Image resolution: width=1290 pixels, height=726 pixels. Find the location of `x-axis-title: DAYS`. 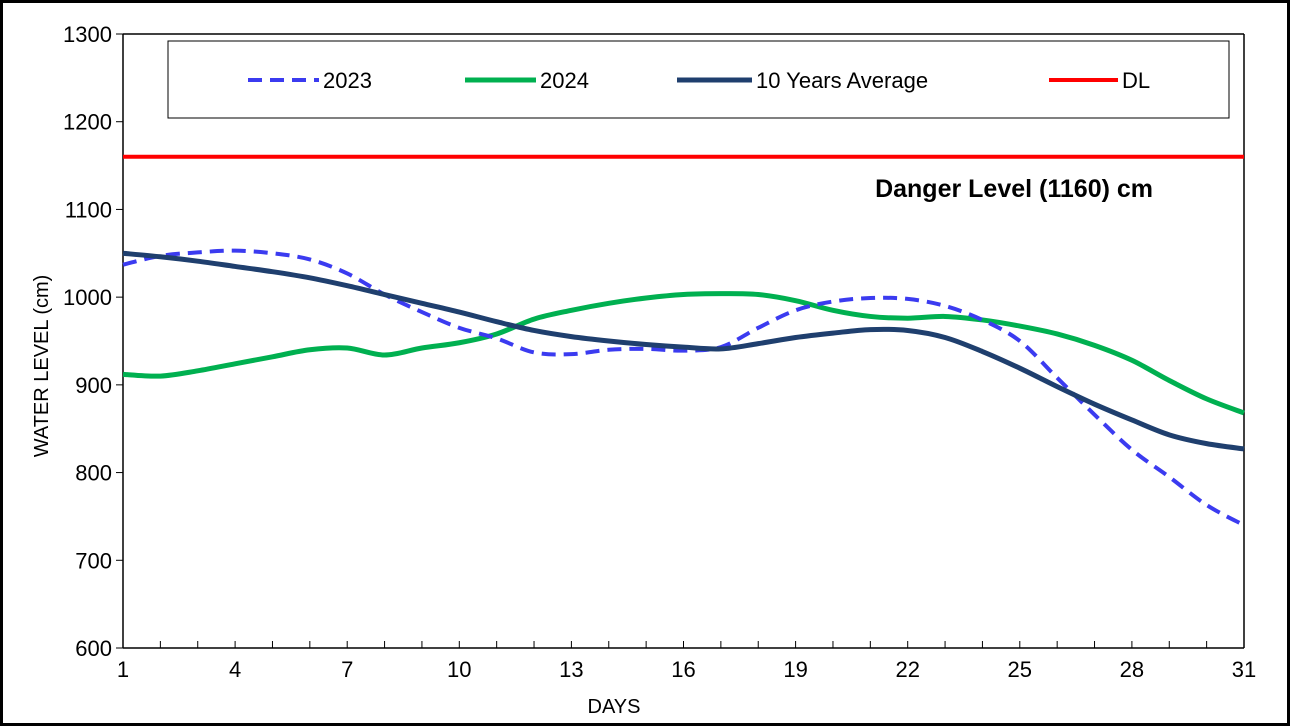

x-axis-title: DAYS is located at coordinates (614, 707).